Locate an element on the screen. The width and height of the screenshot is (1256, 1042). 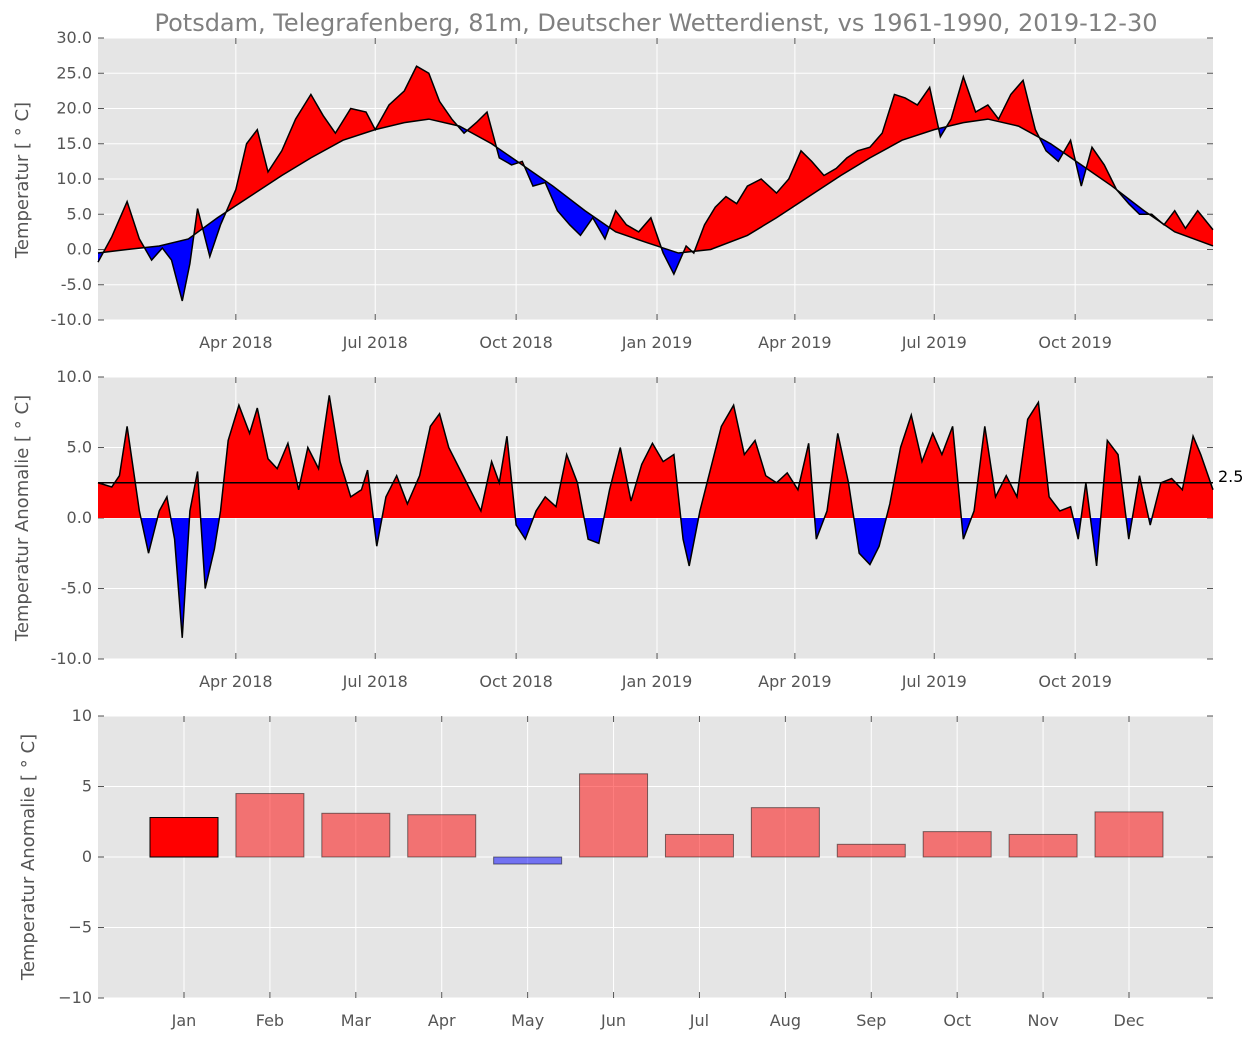
anom-ytick-label: 0.0 is located at coordinates (79, 517).